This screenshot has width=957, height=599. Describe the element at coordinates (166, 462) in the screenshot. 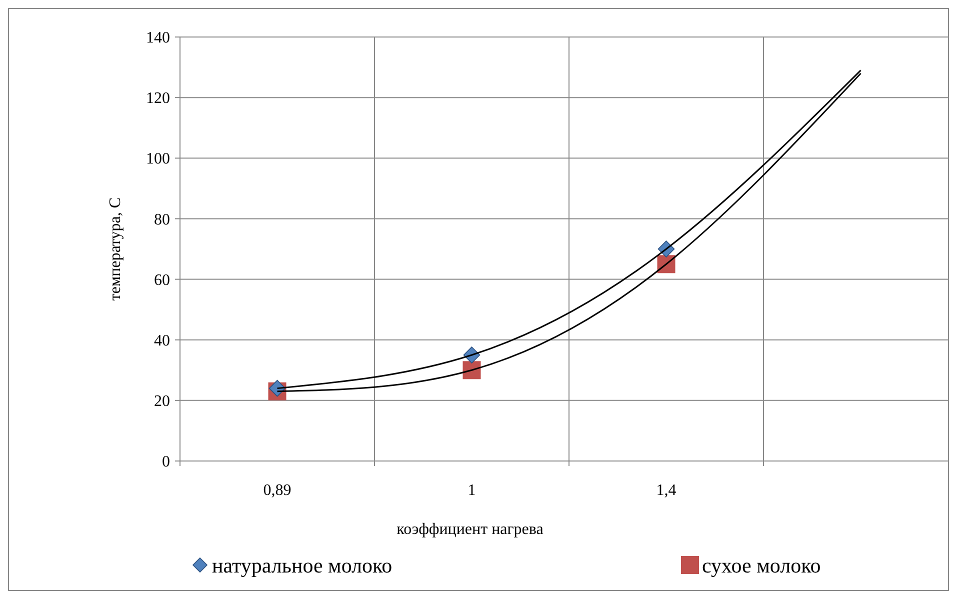

I see `y-tick-label: 0` at that location.